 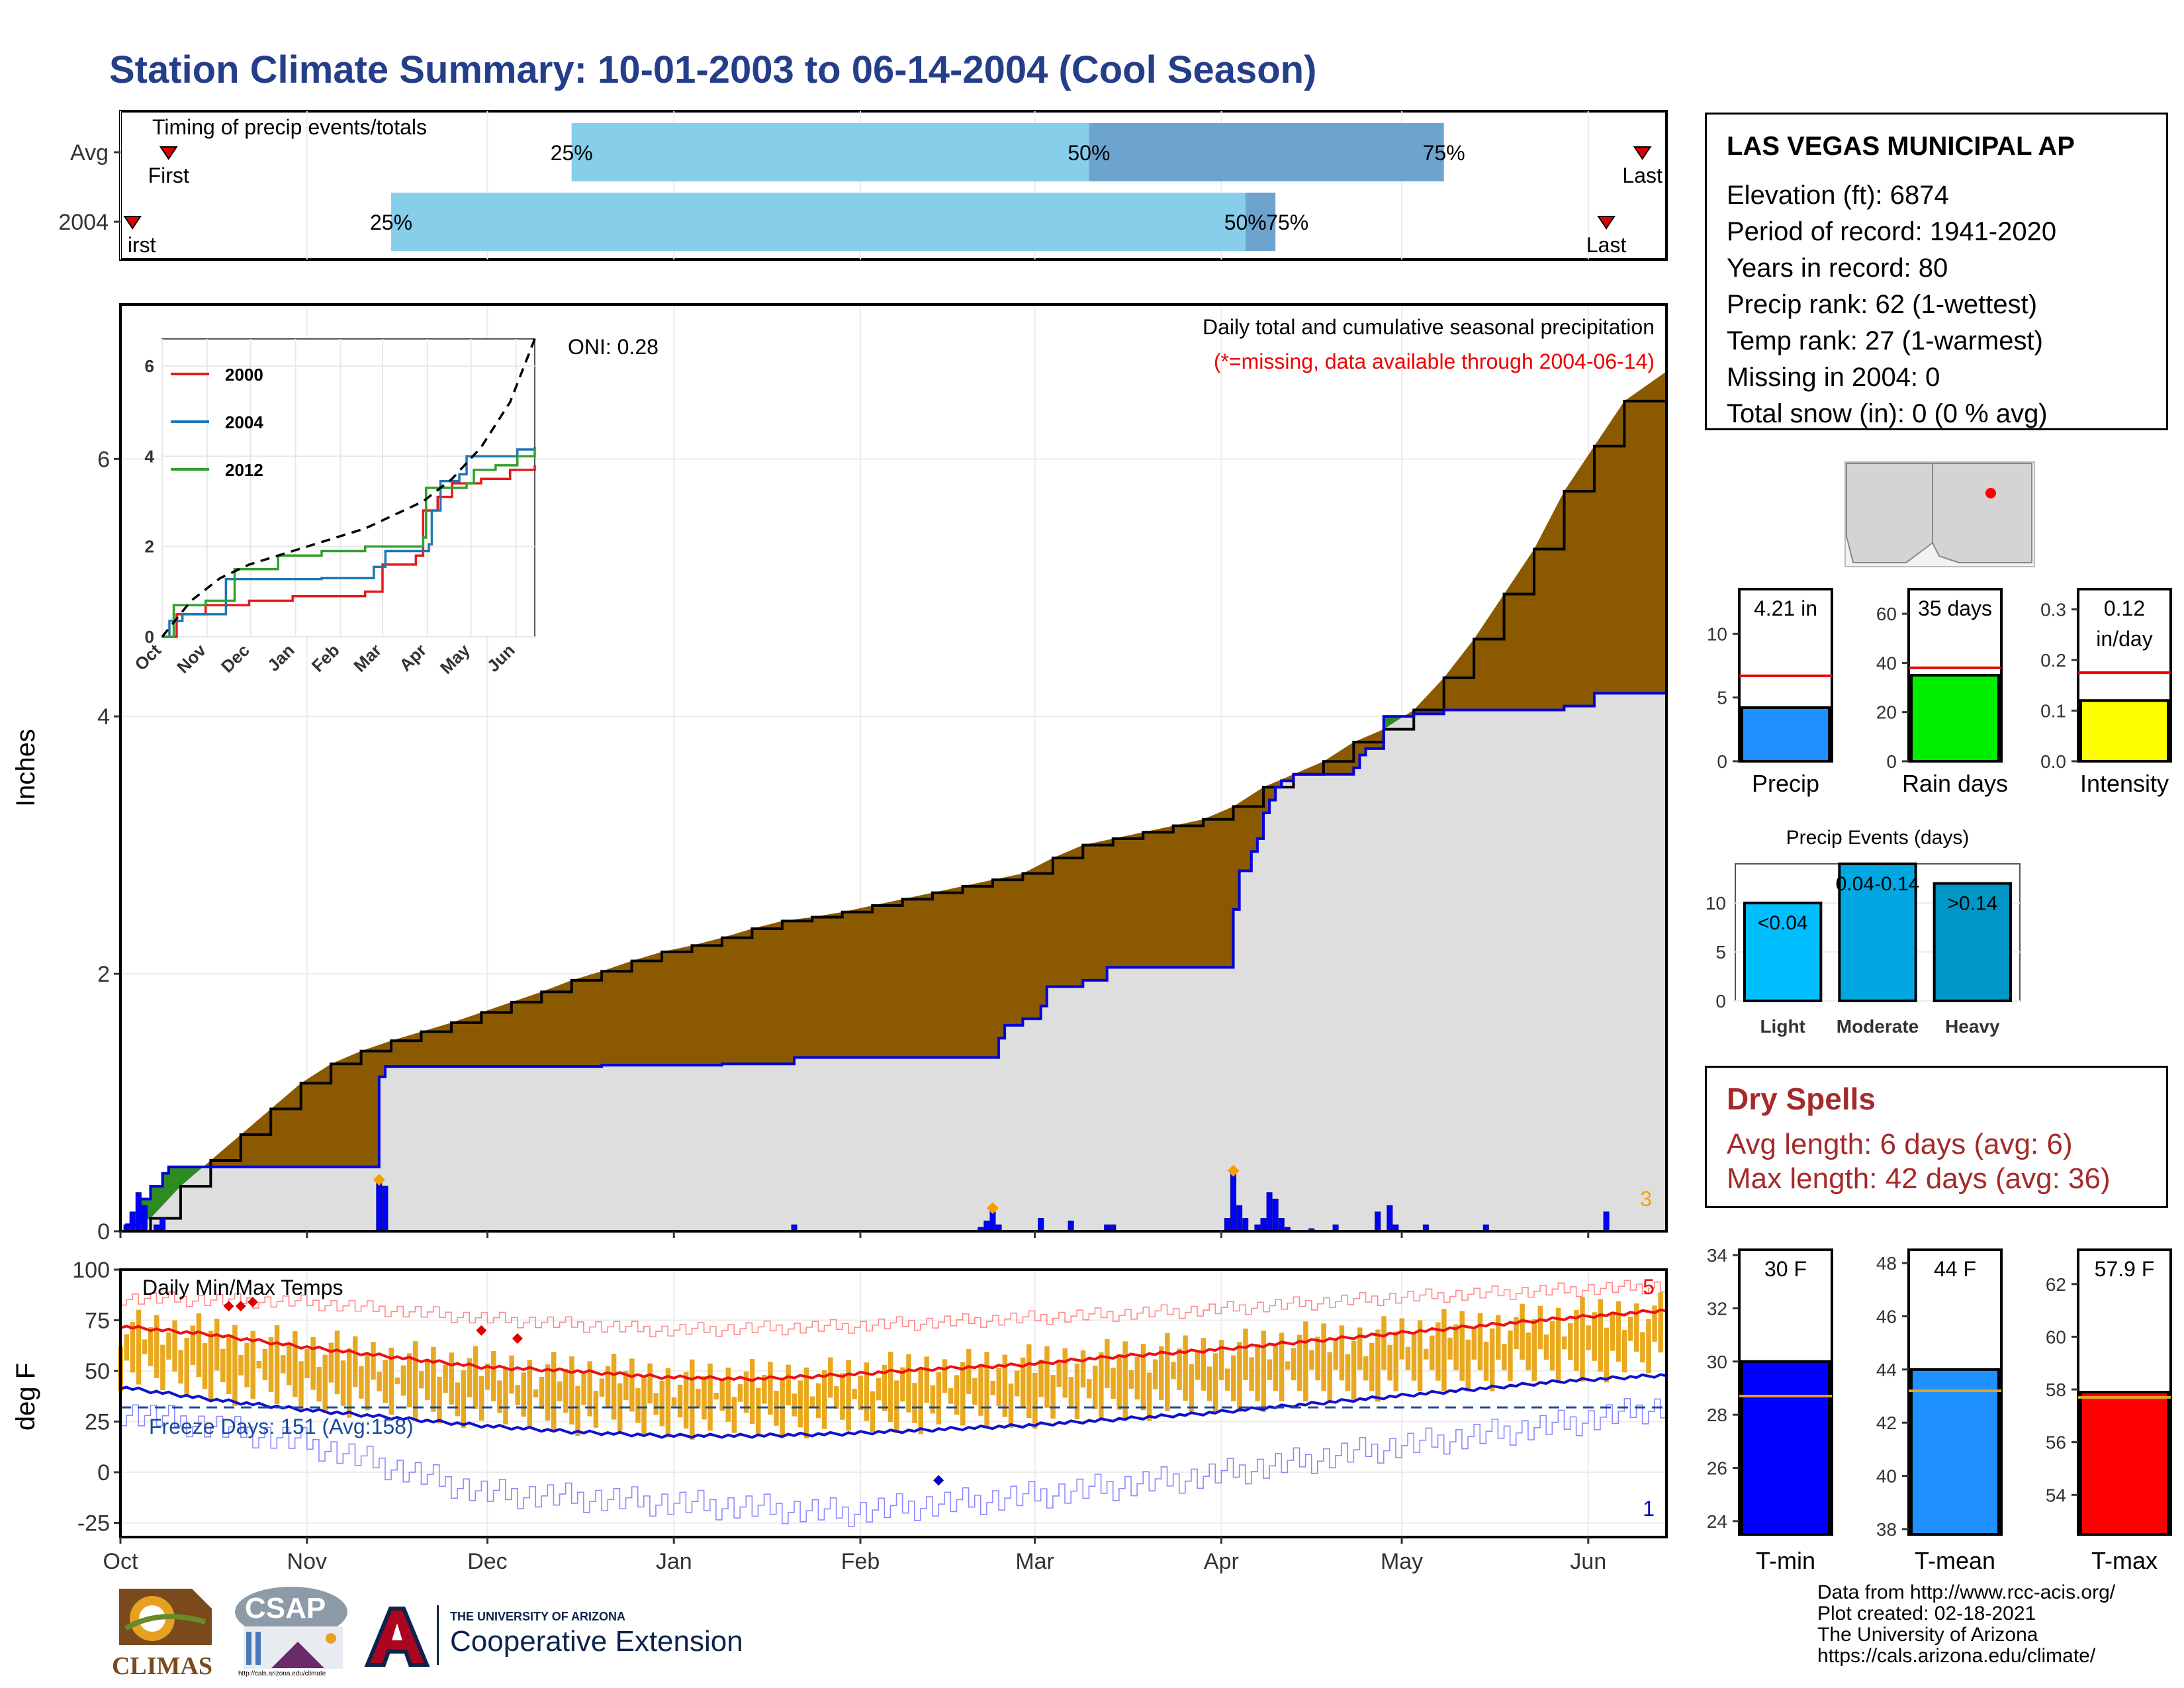 What do you see at coordinates (1444, 153) in the screenshot?
I see `p75-label: 75%` at bounding box center [1444, 153].